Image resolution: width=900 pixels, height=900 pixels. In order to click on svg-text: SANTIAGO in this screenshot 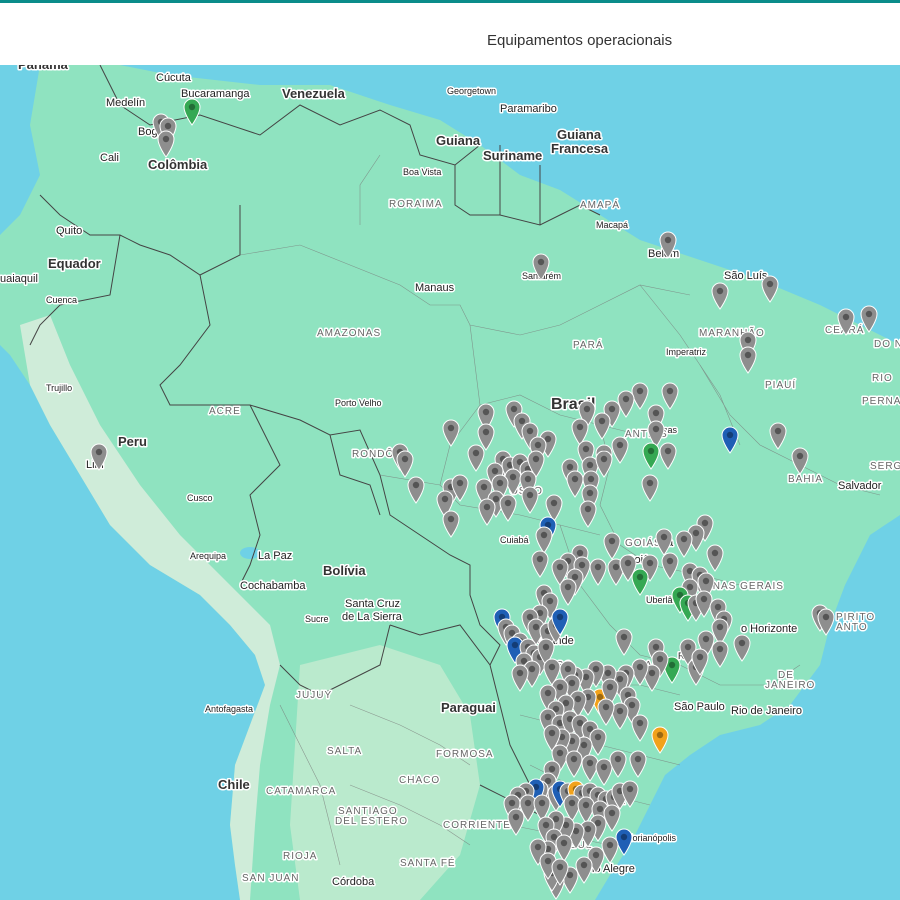, I will do `click(368, 811)`.